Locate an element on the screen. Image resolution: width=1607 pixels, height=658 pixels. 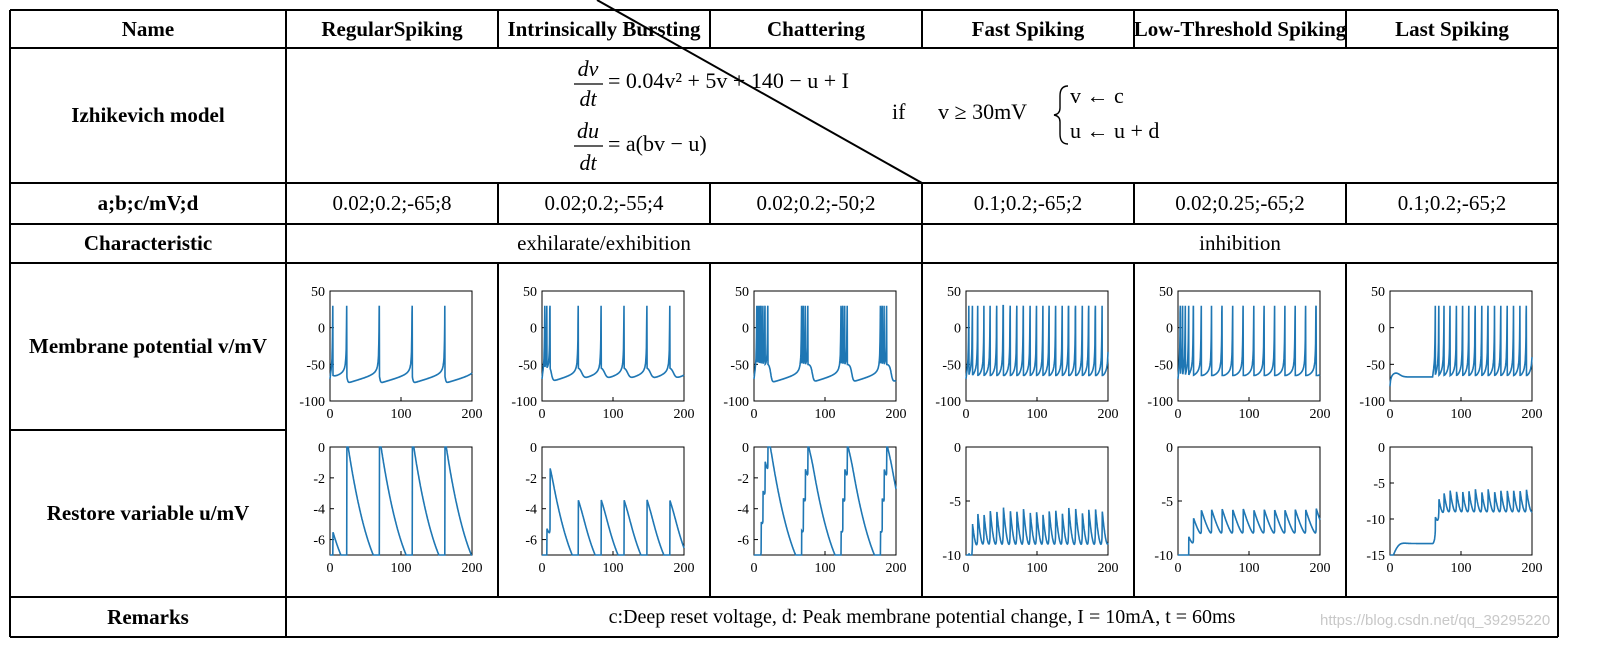
params-regular-spiking: 0.02;0.2;-65;8 is located at coordinates (392, 203).